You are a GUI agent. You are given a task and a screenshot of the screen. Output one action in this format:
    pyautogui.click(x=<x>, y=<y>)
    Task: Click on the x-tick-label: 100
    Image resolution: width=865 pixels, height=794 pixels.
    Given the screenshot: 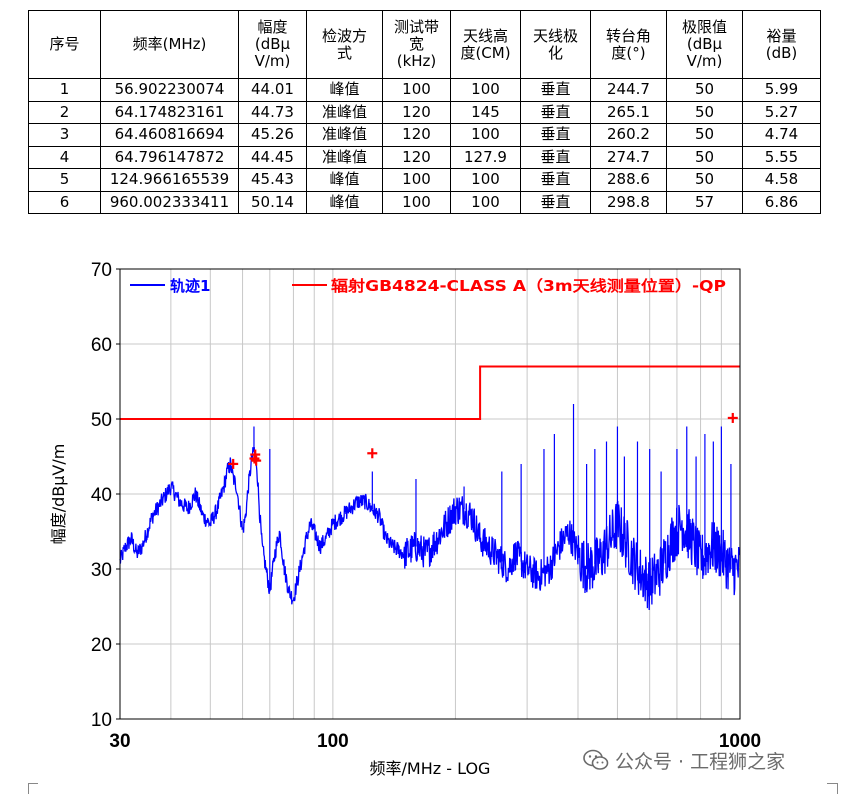 What is the action you would take?
    pyautogui.click(x=333, y=741)
    